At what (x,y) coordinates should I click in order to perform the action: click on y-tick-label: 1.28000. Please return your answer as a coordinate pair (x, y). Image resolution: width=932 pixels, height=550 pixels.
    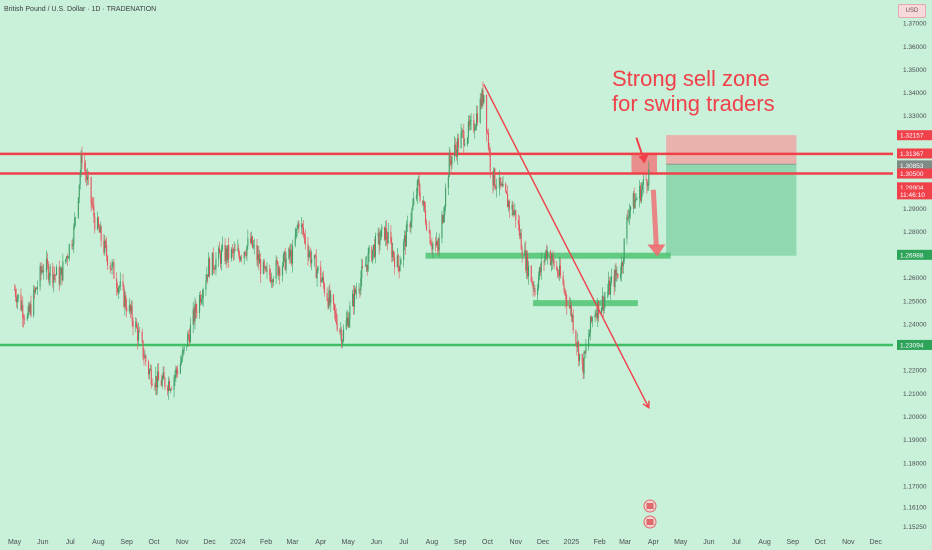
    Looking at the image, I should click on (915, 232).